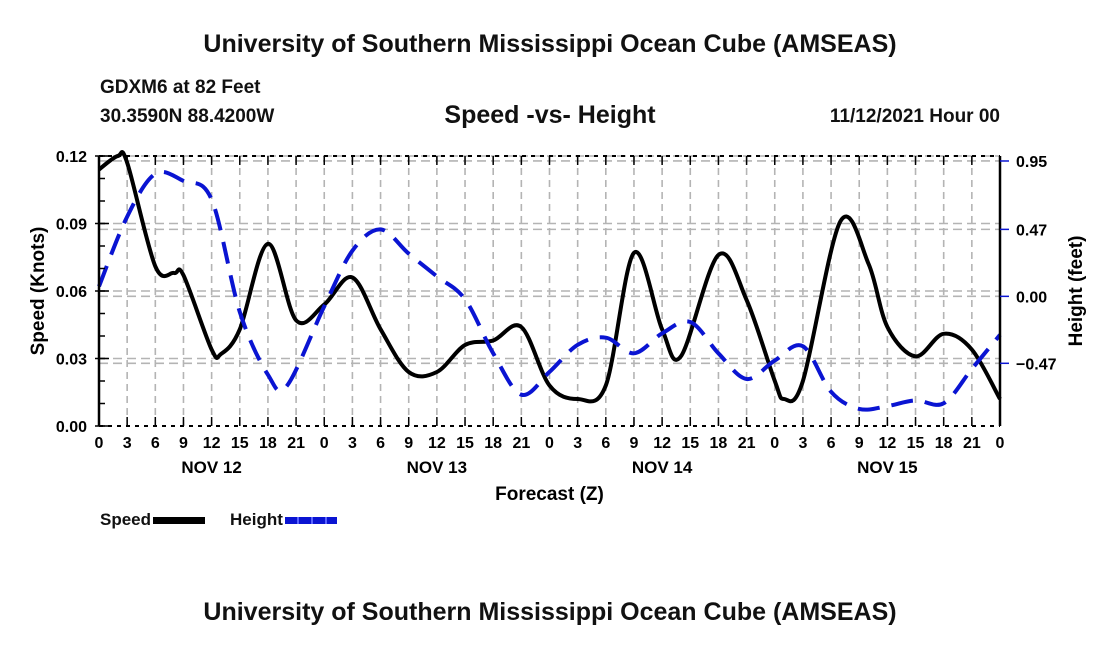 This screenshot has width=1100, height=650. I want to click on y-tick-label: 0.12, so click(71, 157).